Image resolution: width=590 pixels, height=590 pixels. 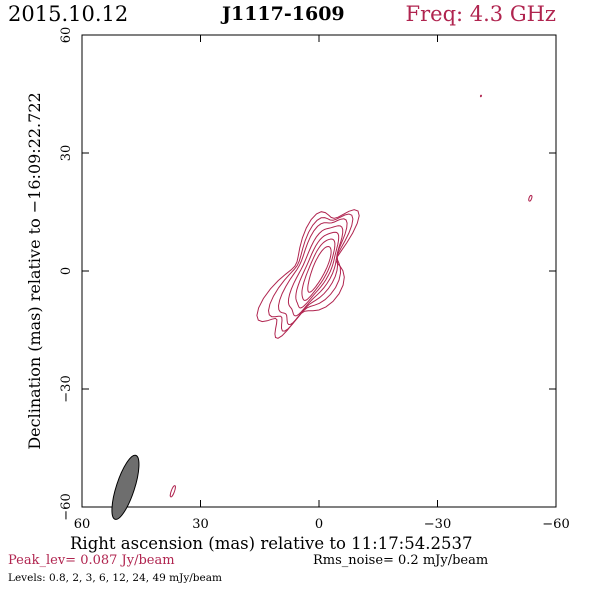 I want to click on rms-noise: Rms_noise= 0.2 mJy/beam, so click(x=401, y=560).